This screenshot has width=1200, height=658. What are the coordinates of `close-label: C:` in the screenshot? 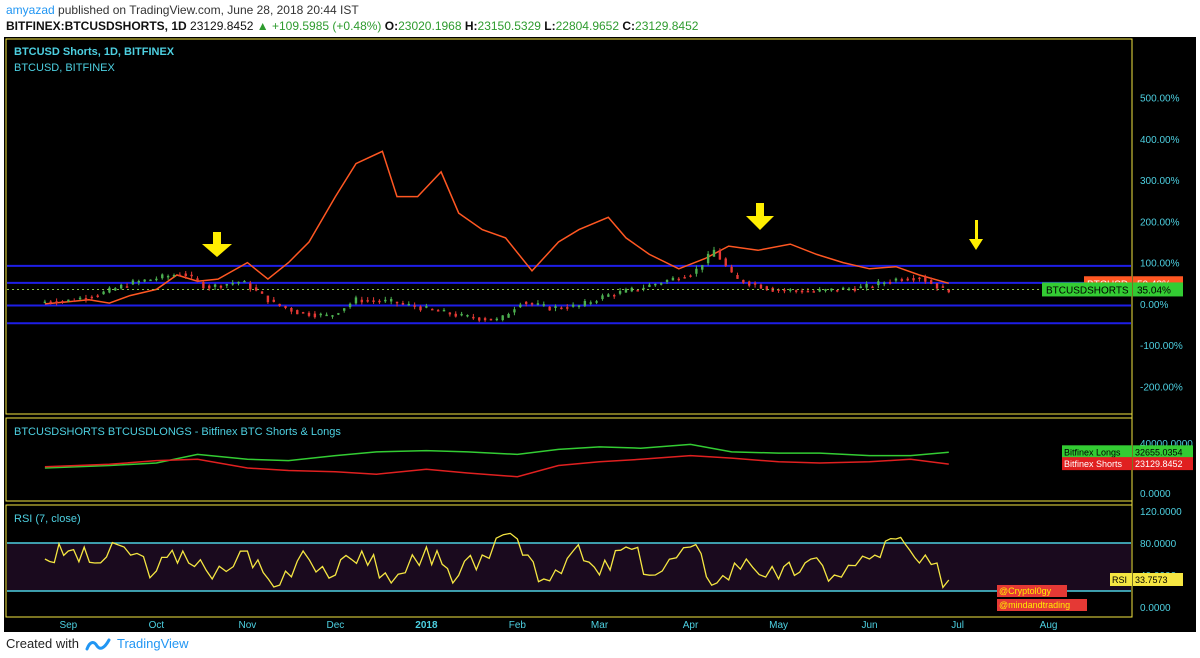 It's located at (629, 26).